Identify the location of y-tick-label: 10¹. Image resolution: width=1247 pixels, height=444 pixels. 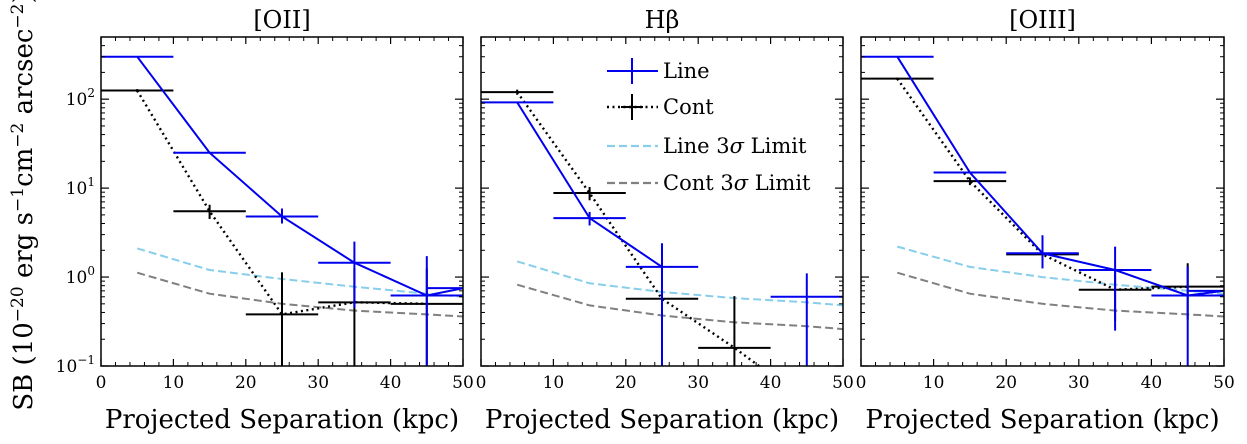
(80, 187).